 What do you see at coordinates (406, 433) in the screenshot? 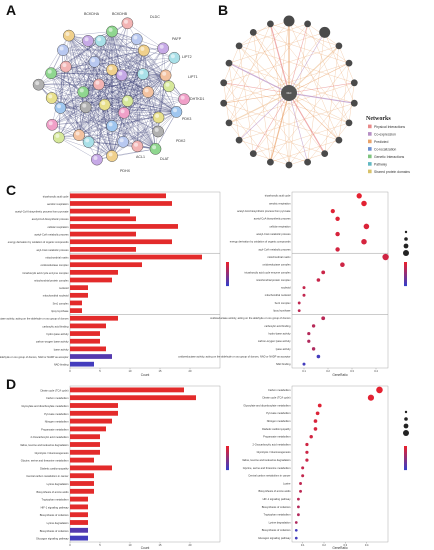
I see `size-legend-dot` at bounding box center [406, 433].